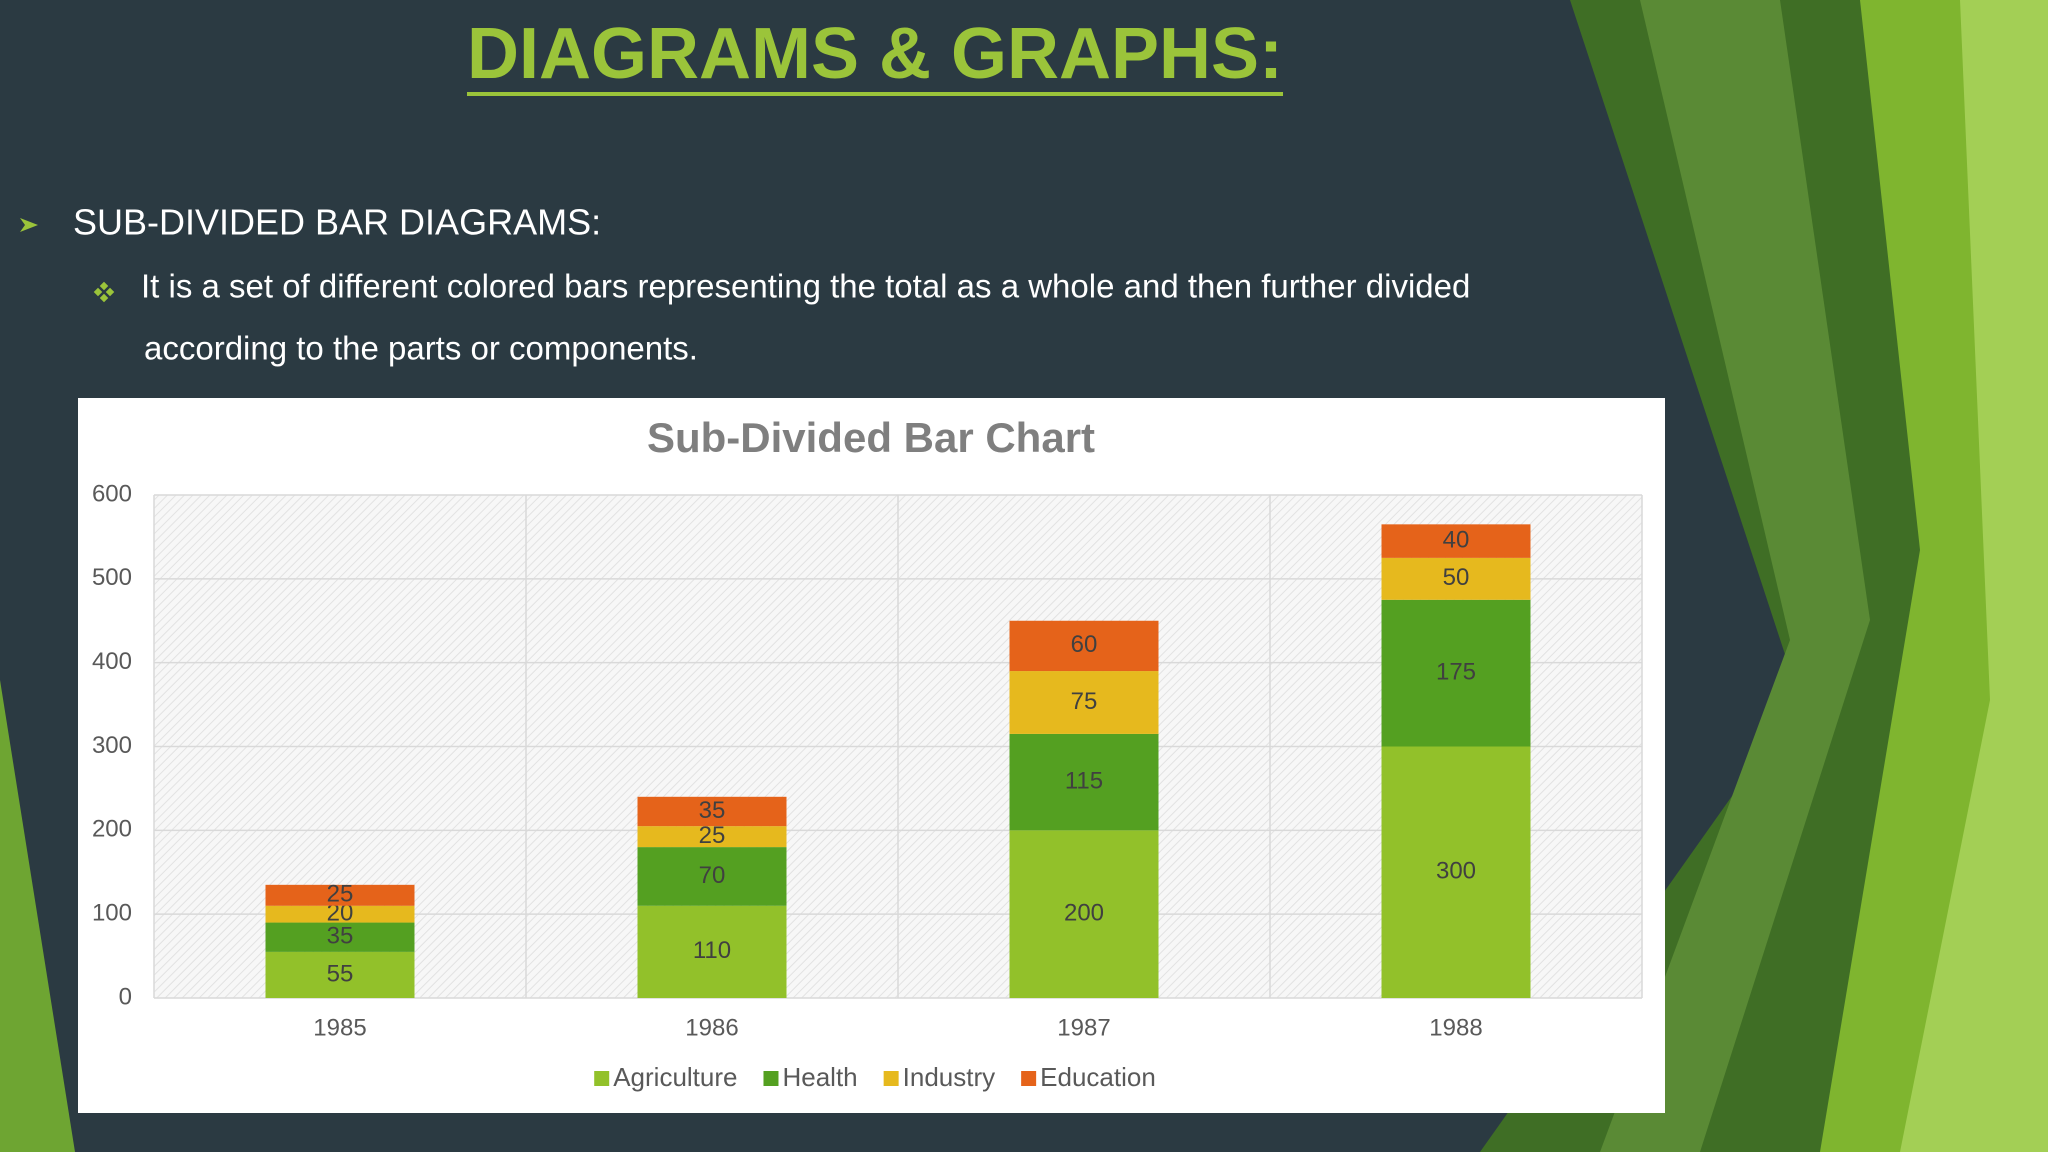  Describe the element at coordinates (871, 437) in the screenshot. I see `chart-title: Sub-Divided Bar Chart` at that location.